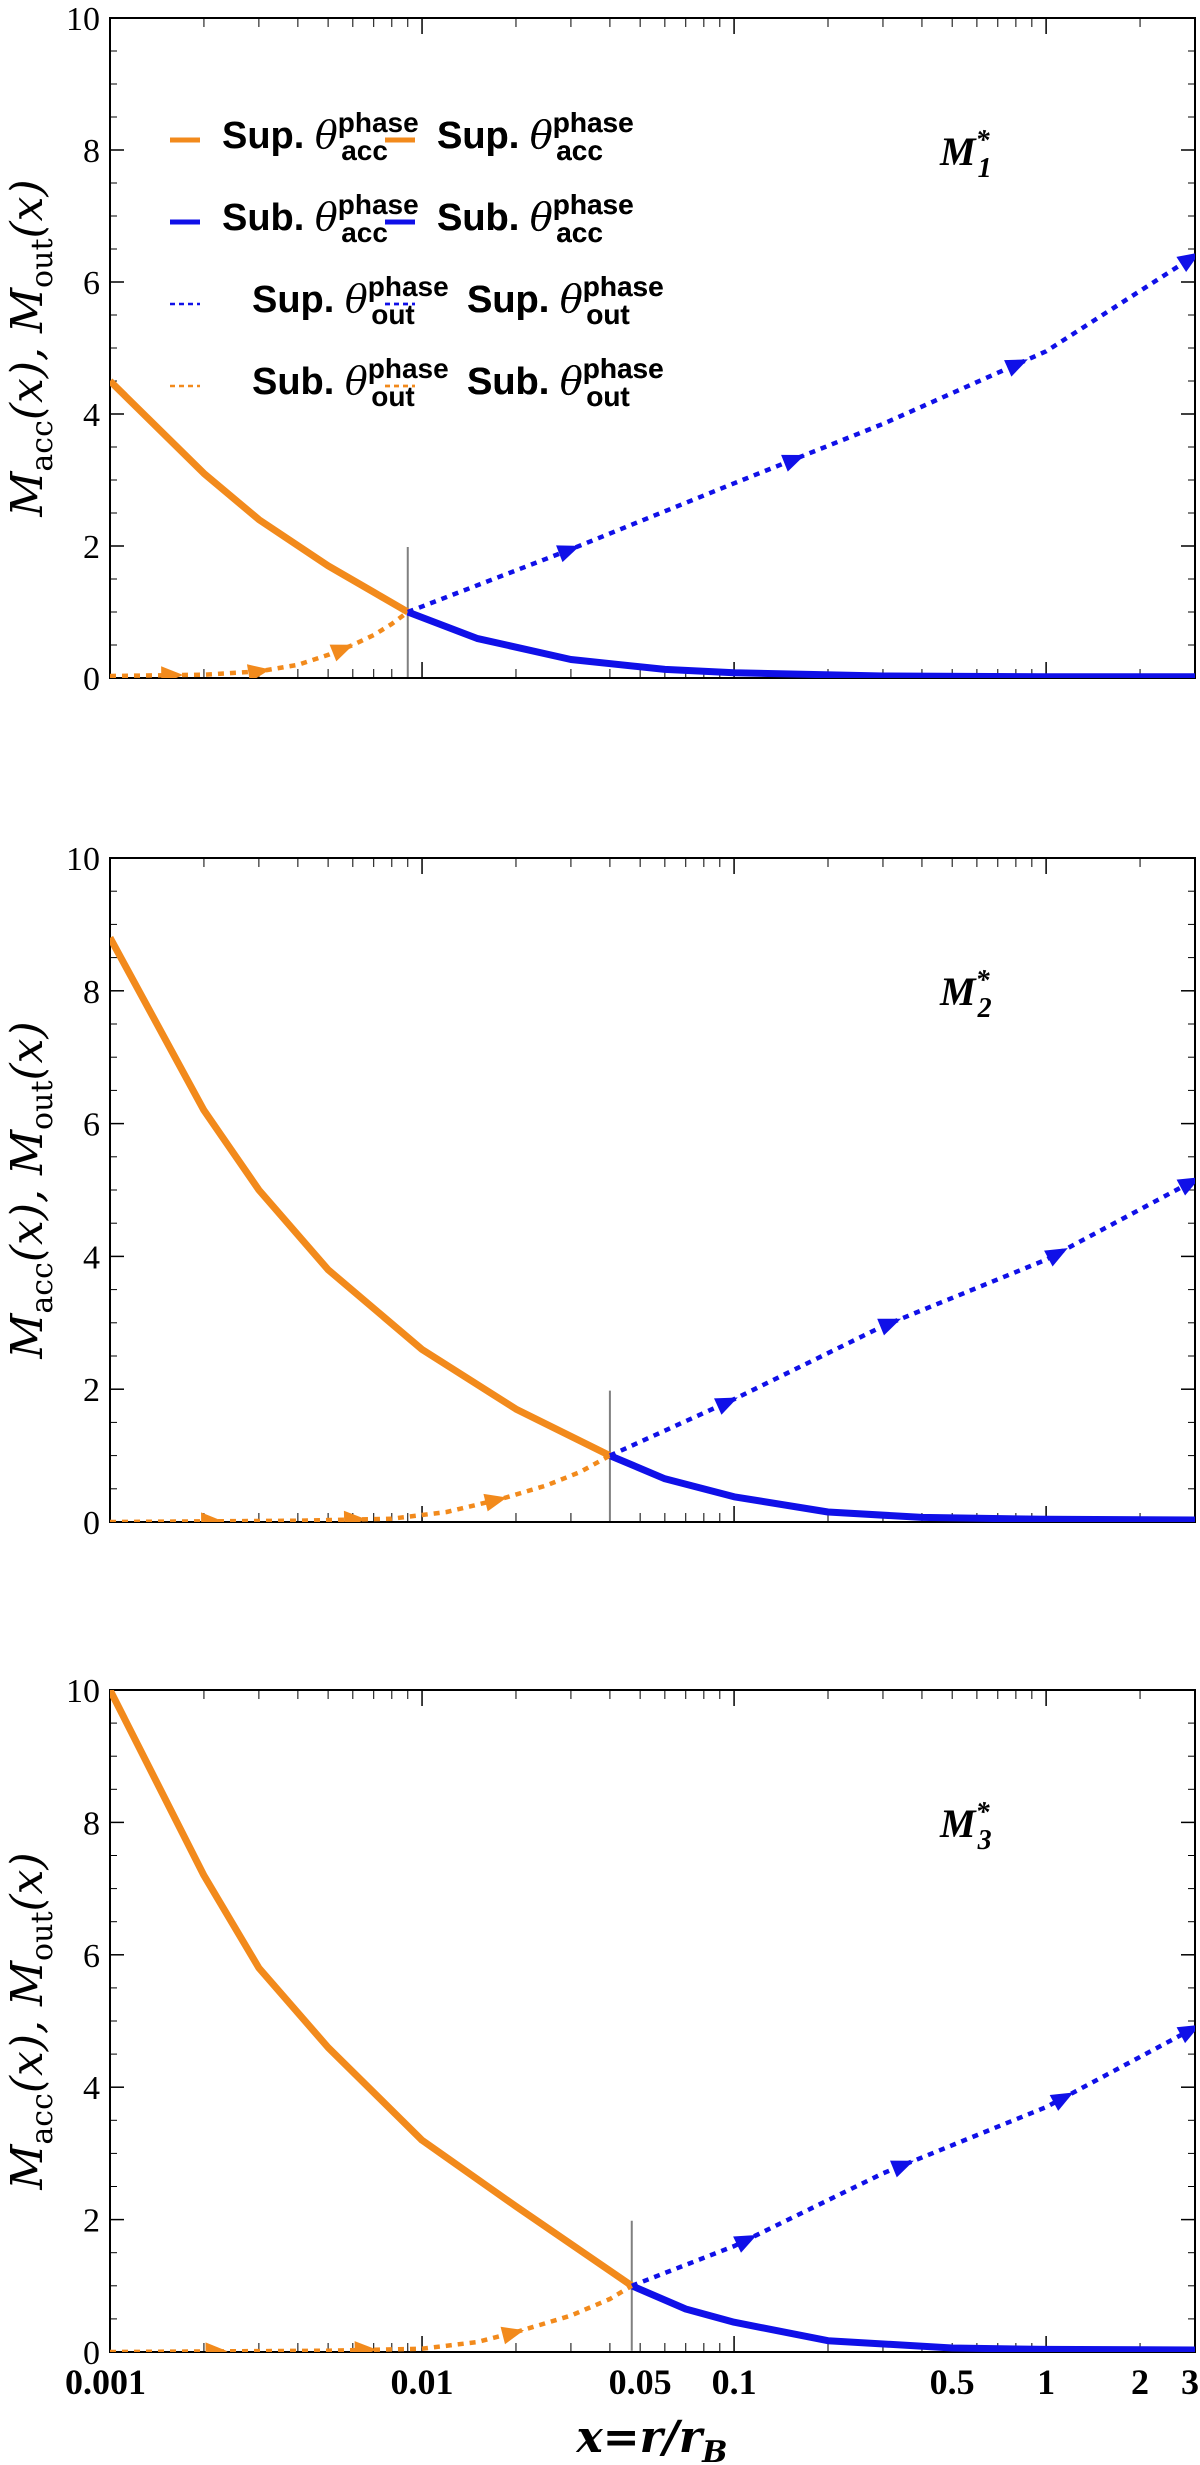 The image size is (1200, 2465). Describe the element at coordinates (965, 154) in the screenshot. I see `panel-label: M* 1` at that location.